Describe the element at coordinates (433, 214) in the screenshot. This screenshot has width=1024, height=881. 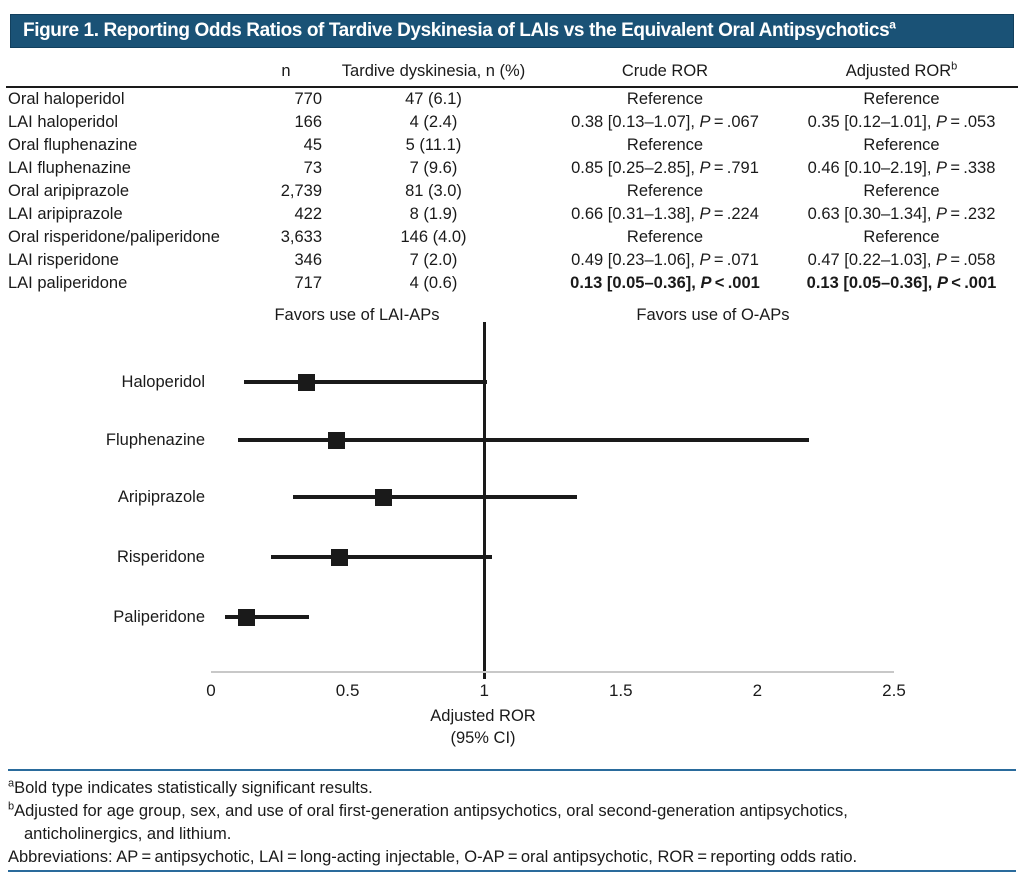
I see `td-count-cell: 8 (1.9)` at that location.